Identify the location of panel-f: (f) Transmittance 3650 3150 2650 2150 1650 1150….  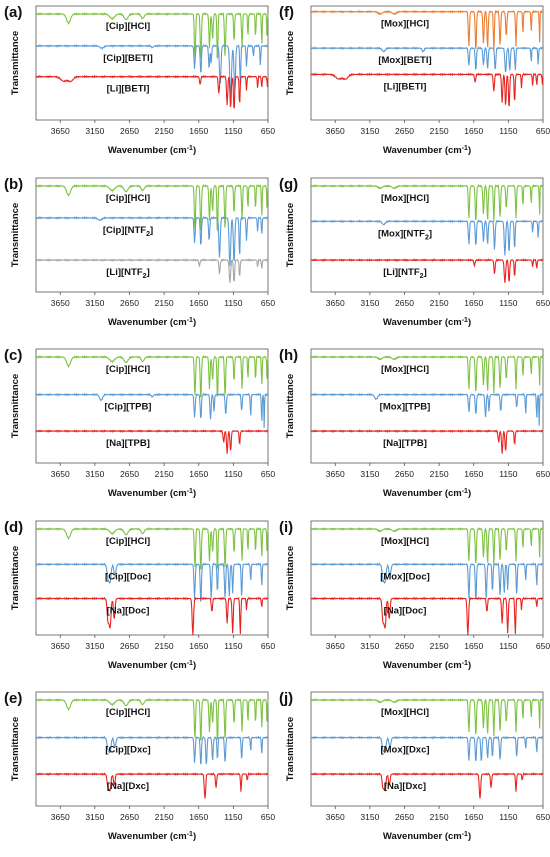
(414, 80).